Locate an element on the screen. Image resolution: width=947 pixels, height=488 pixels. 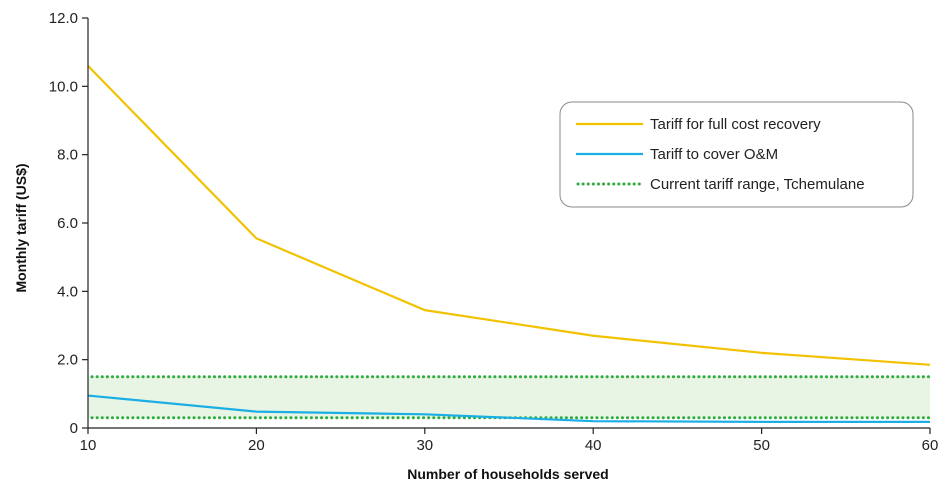
legend-label-om: Tariff to cover O&M is located at coordinates (714, 154).